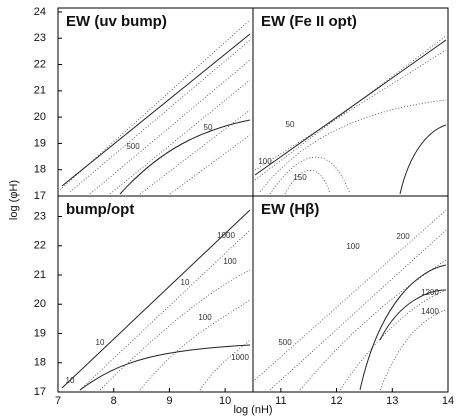 The height and width of the screenshot is (418, 474). Describe the element at coordinates (58, 401) in the screenshot. I see `x-tick-label: 7` at that location.